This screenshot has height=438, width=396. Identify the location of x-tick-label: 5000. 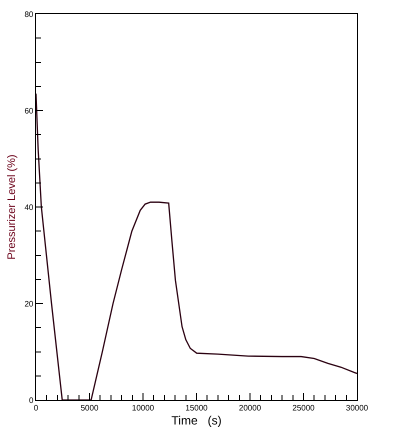
(89, 408).